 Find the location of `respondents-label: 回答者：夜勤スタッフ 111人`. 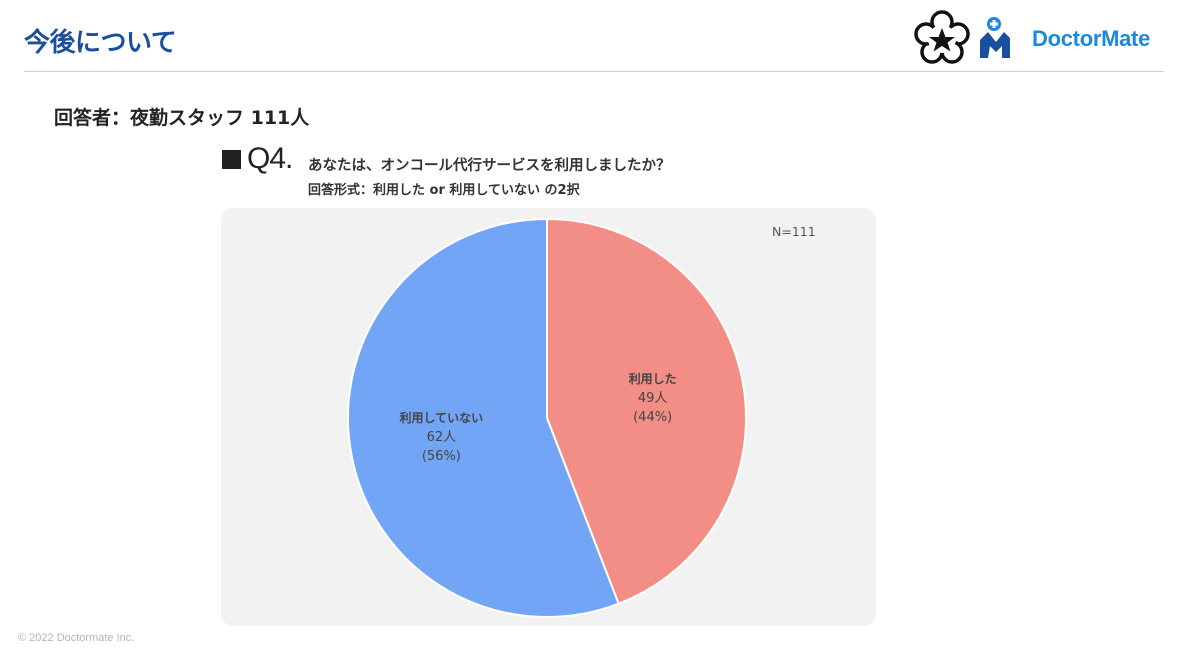

respondents-label: 回答者：夜勤スタッフ 111人 is located at coordinates (182, 118).